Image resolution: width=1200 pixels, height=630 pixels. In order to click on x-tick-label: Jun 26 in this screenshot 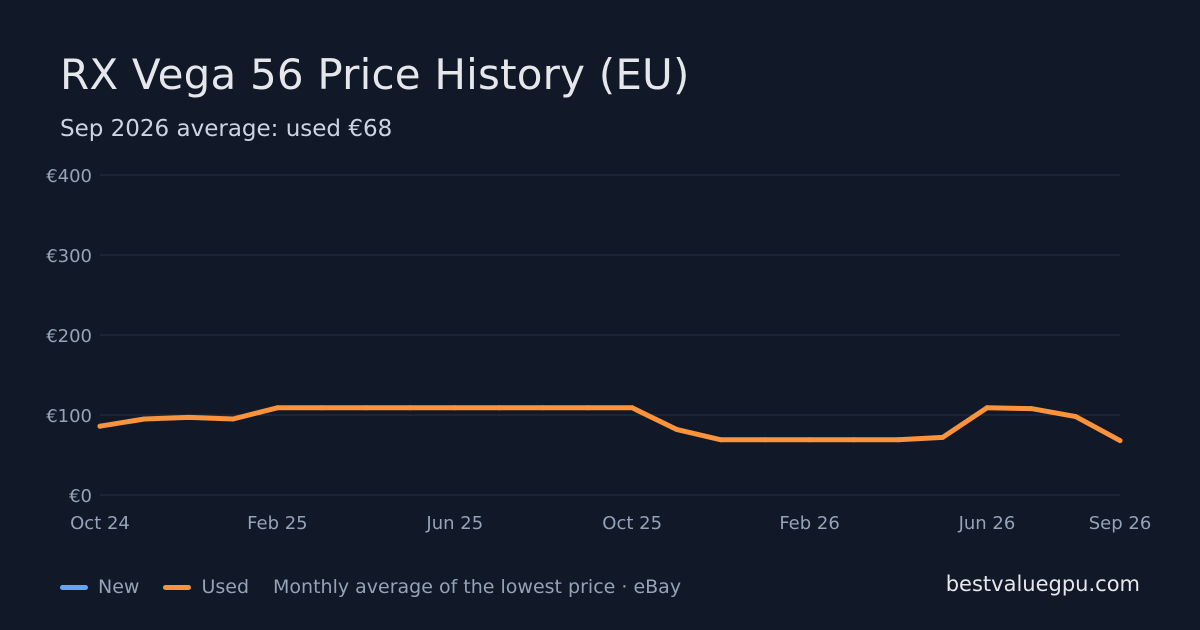, I will do `click(987, 523)`.